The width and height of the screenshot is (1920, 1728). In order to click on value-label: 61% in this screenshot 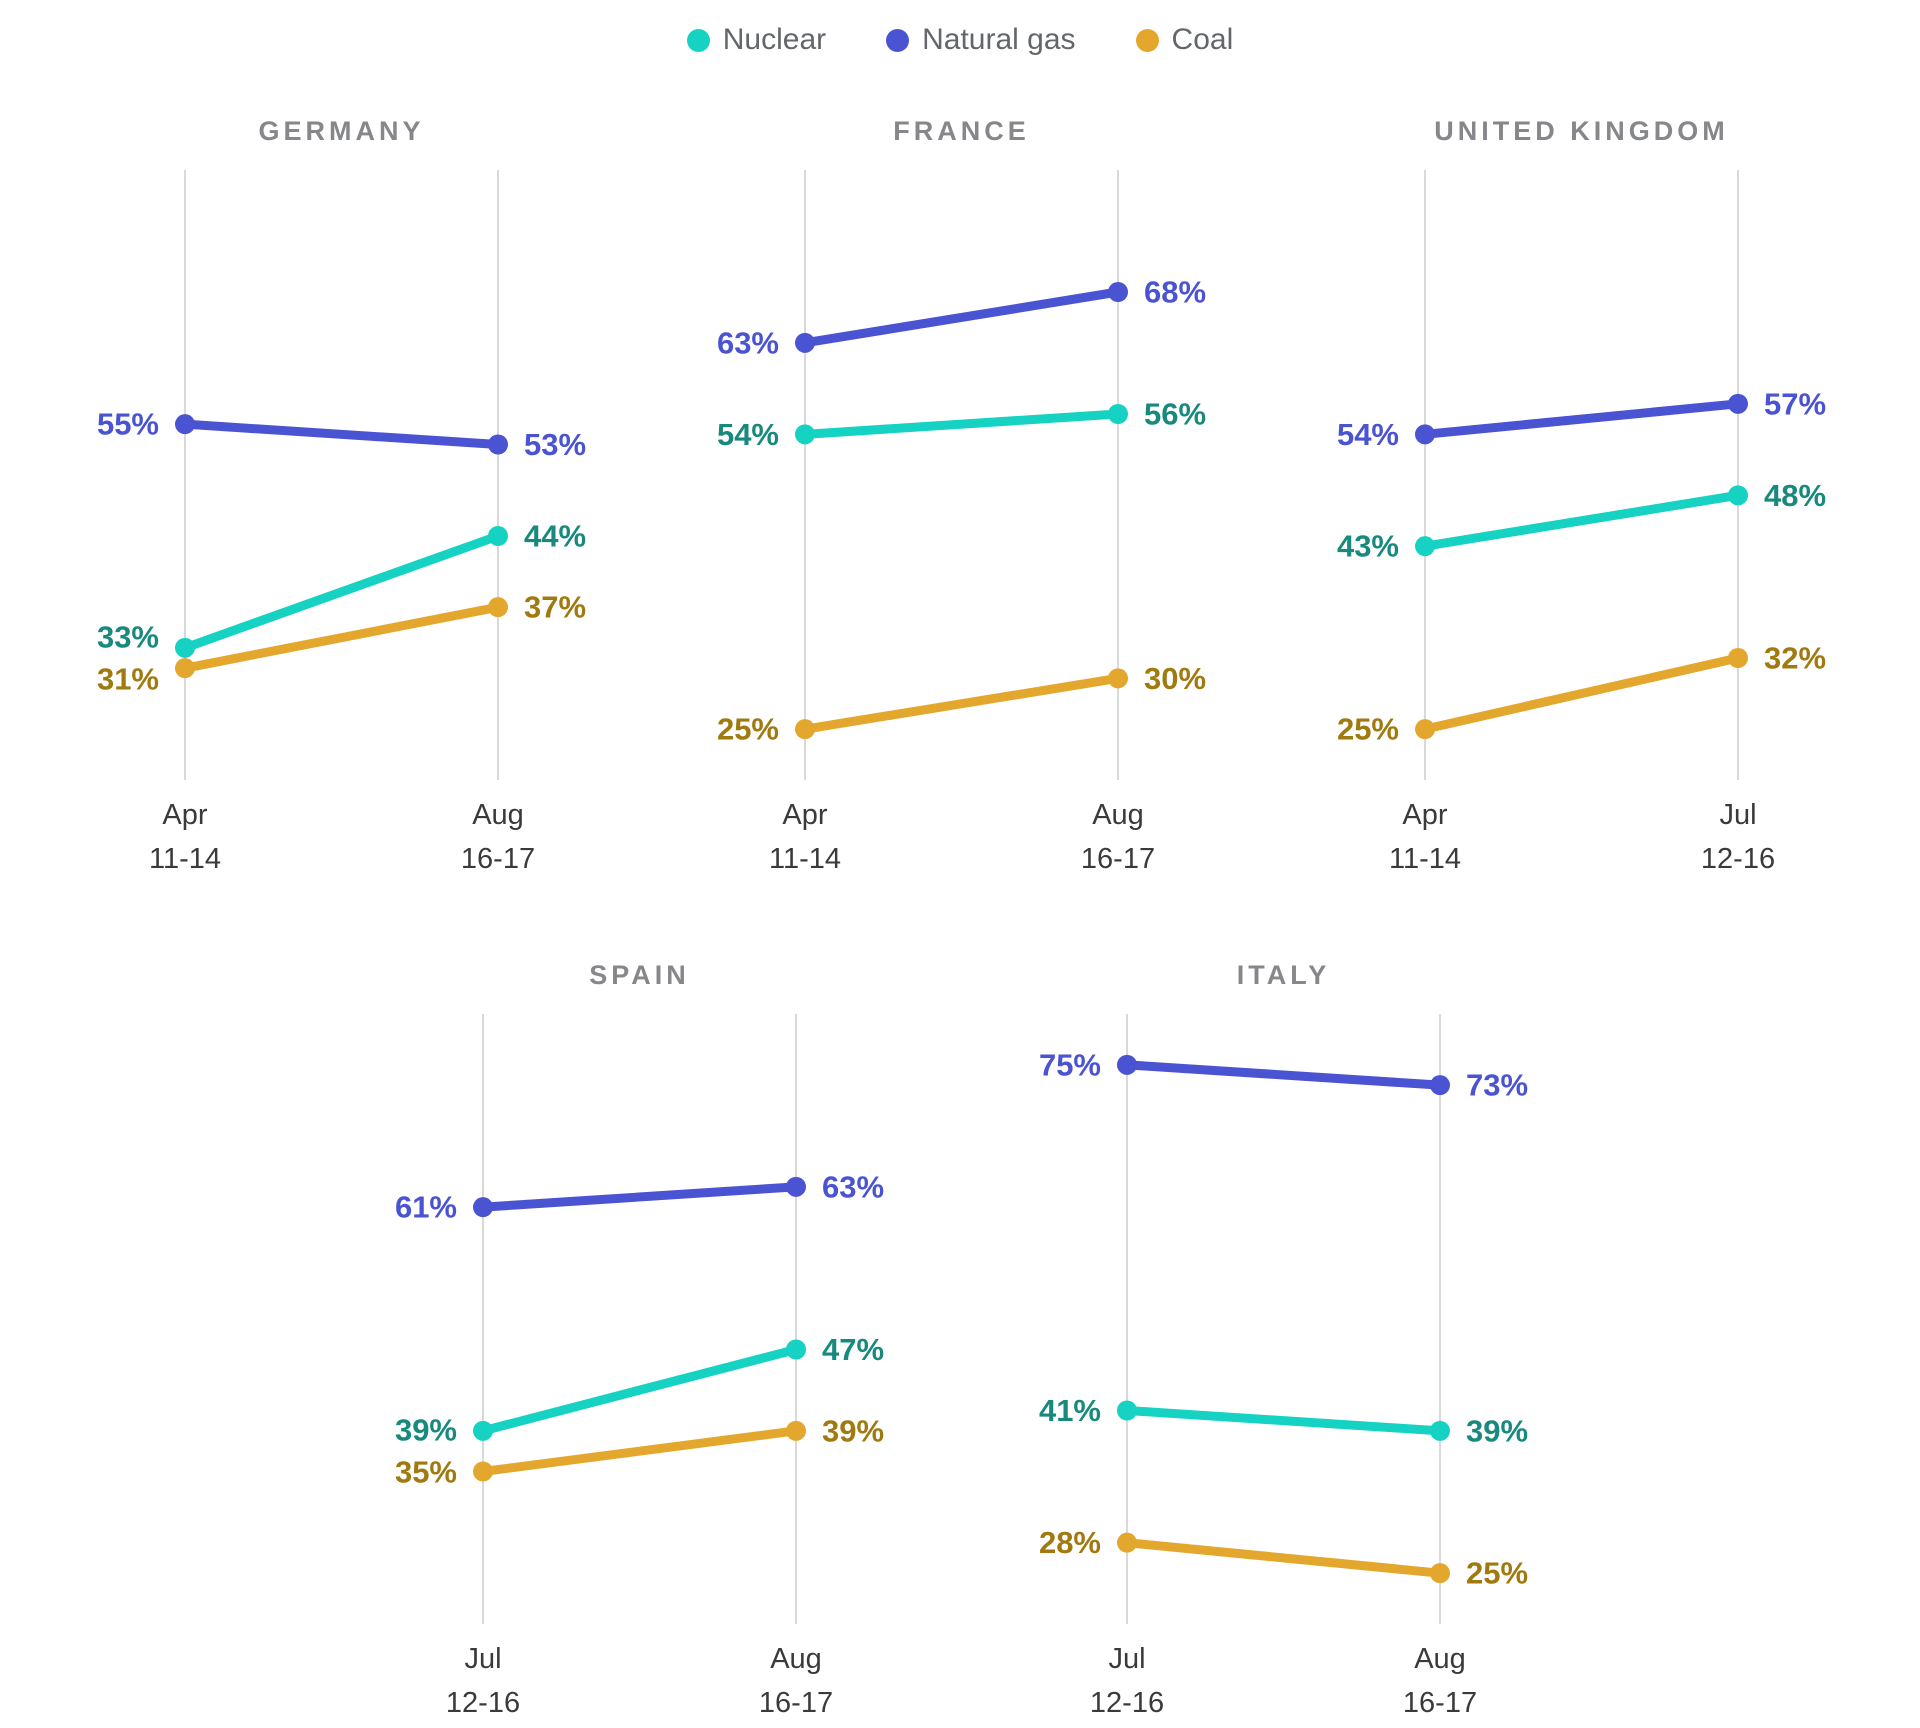, I will do `click(426, 1207)`.